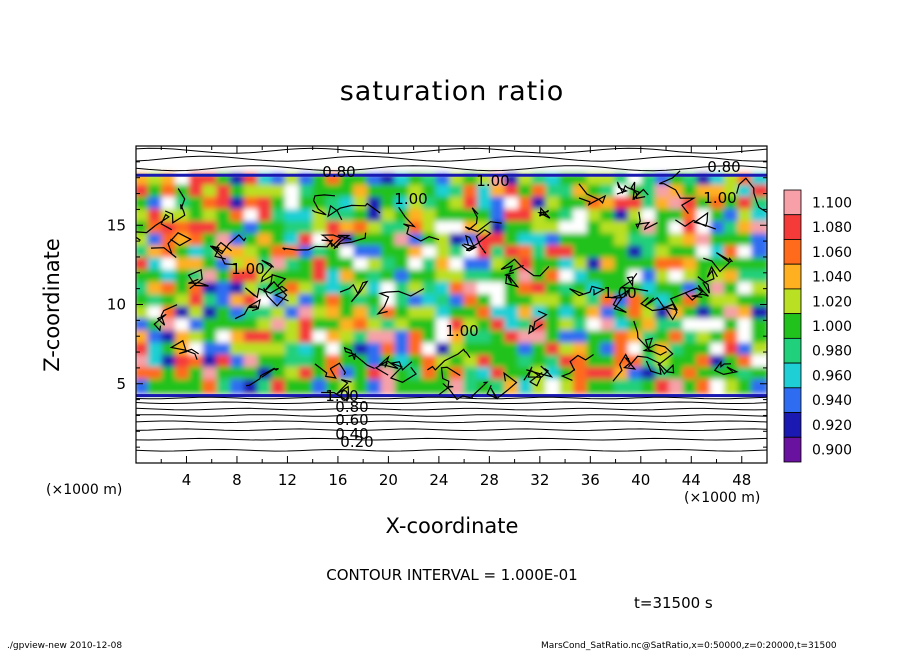 The image size is (904, 654). I want to click on colorbar-label: 0.920, so click(832, 426).